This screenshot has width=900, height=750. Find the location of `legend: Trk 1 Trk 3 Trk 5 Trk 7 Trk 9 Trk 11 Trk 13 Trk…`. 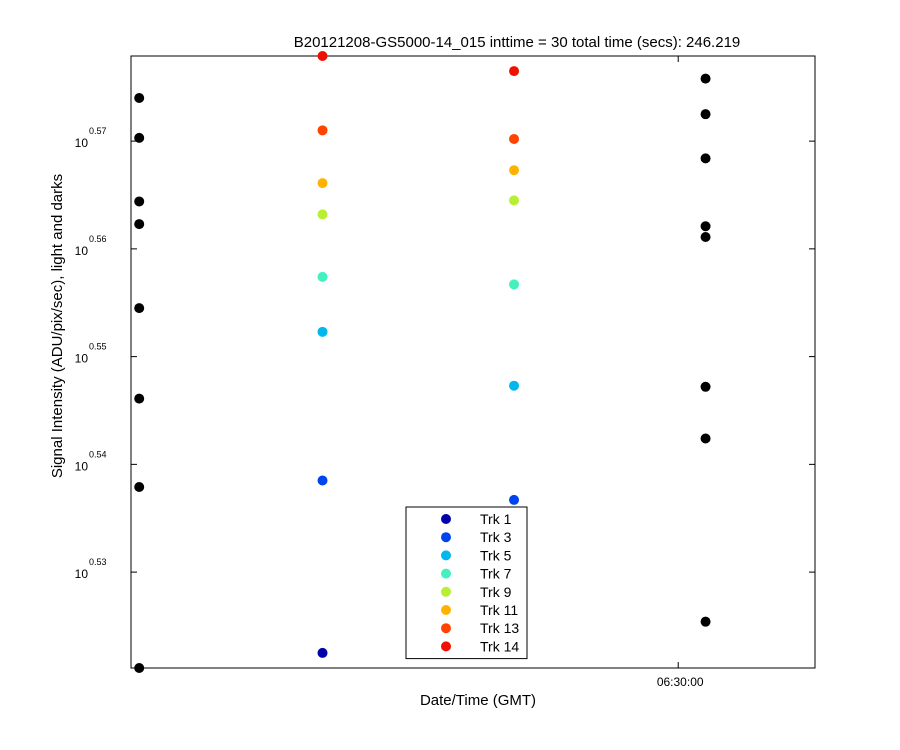

legend: Trk 1 Trk 3 Trk 5 Trk 7 Trk 9 Trk 11 Trk 13 Trk… is located at coordinates (466, 583).